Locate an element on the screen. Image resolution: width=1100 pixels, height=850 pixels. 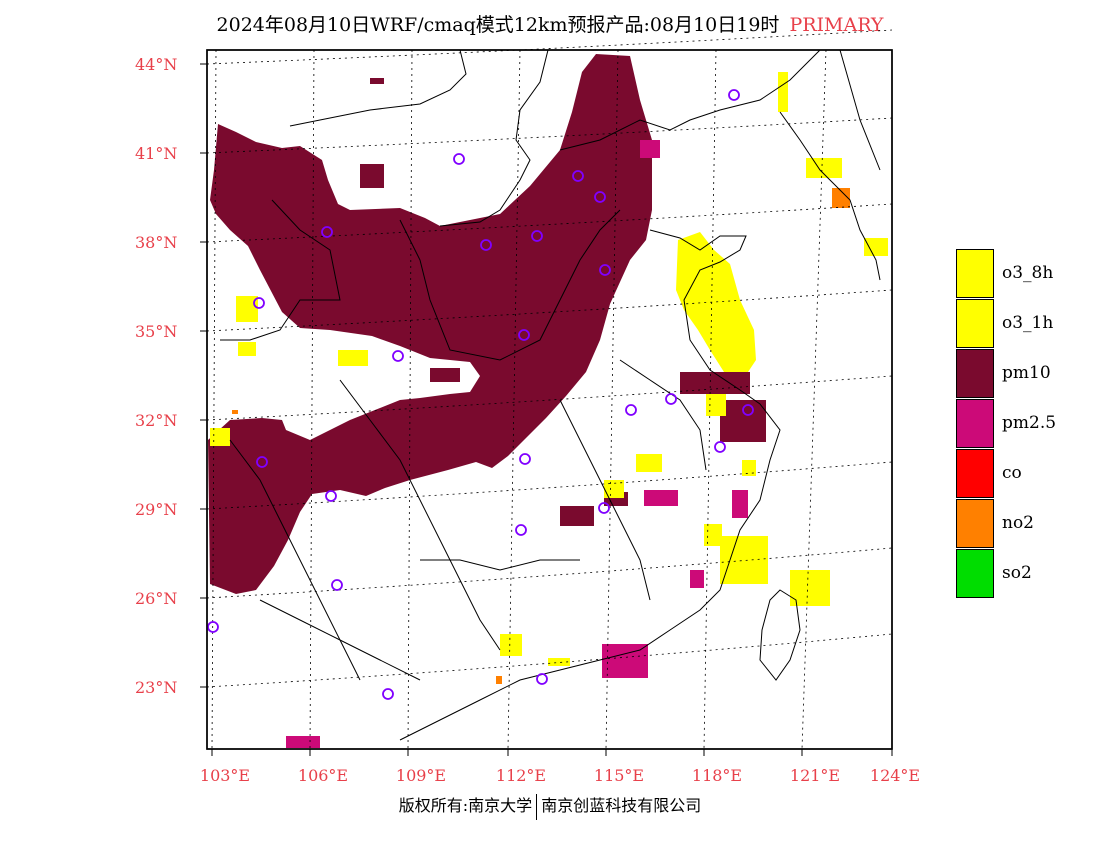
lat-label: 32°N is located at coordinates (156, 420).